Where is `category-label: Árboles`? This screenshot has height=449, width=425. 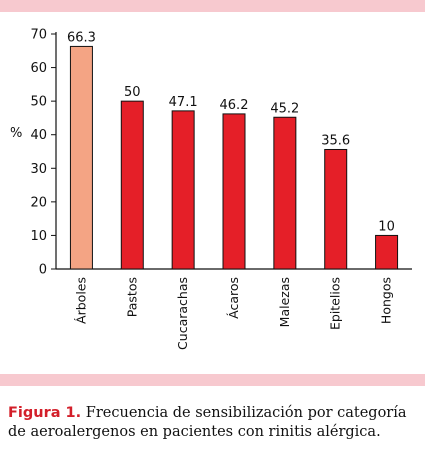 category-label: Árboles is located at coordinates (80, 300).